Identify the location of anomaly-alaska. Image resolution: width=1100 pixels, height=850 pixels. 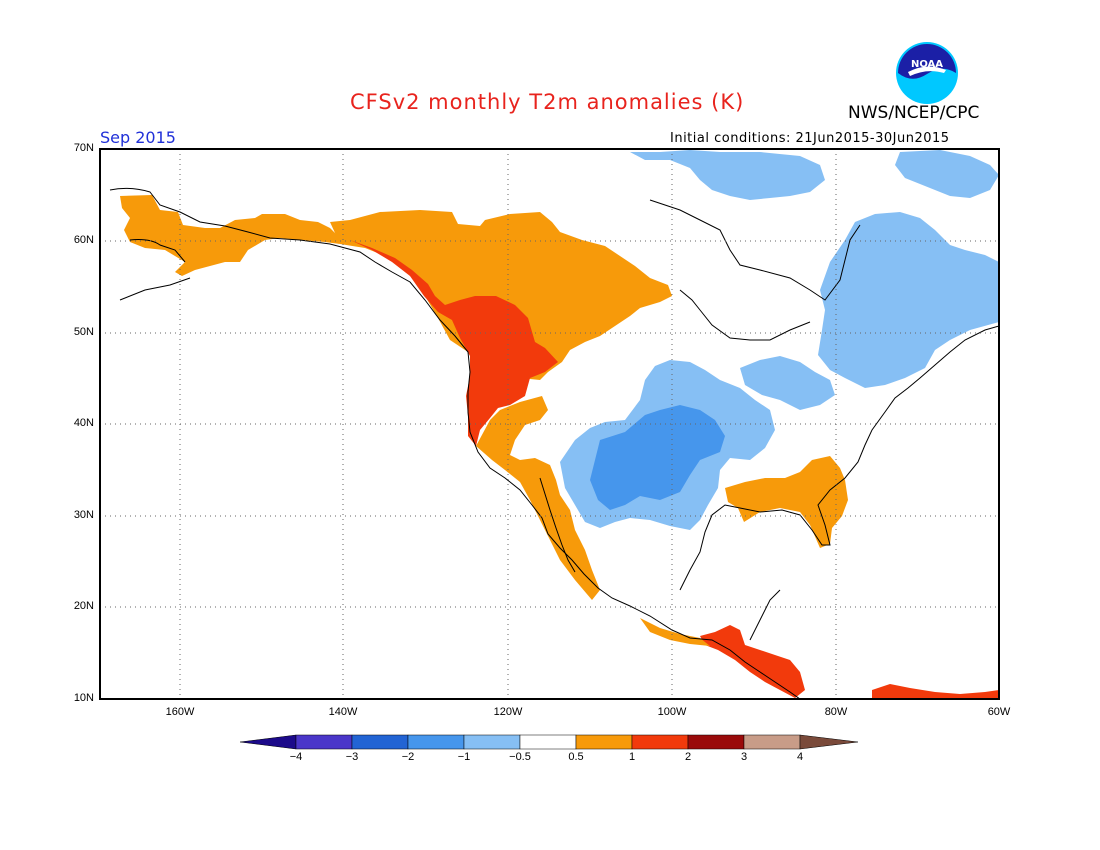
(230, 235).